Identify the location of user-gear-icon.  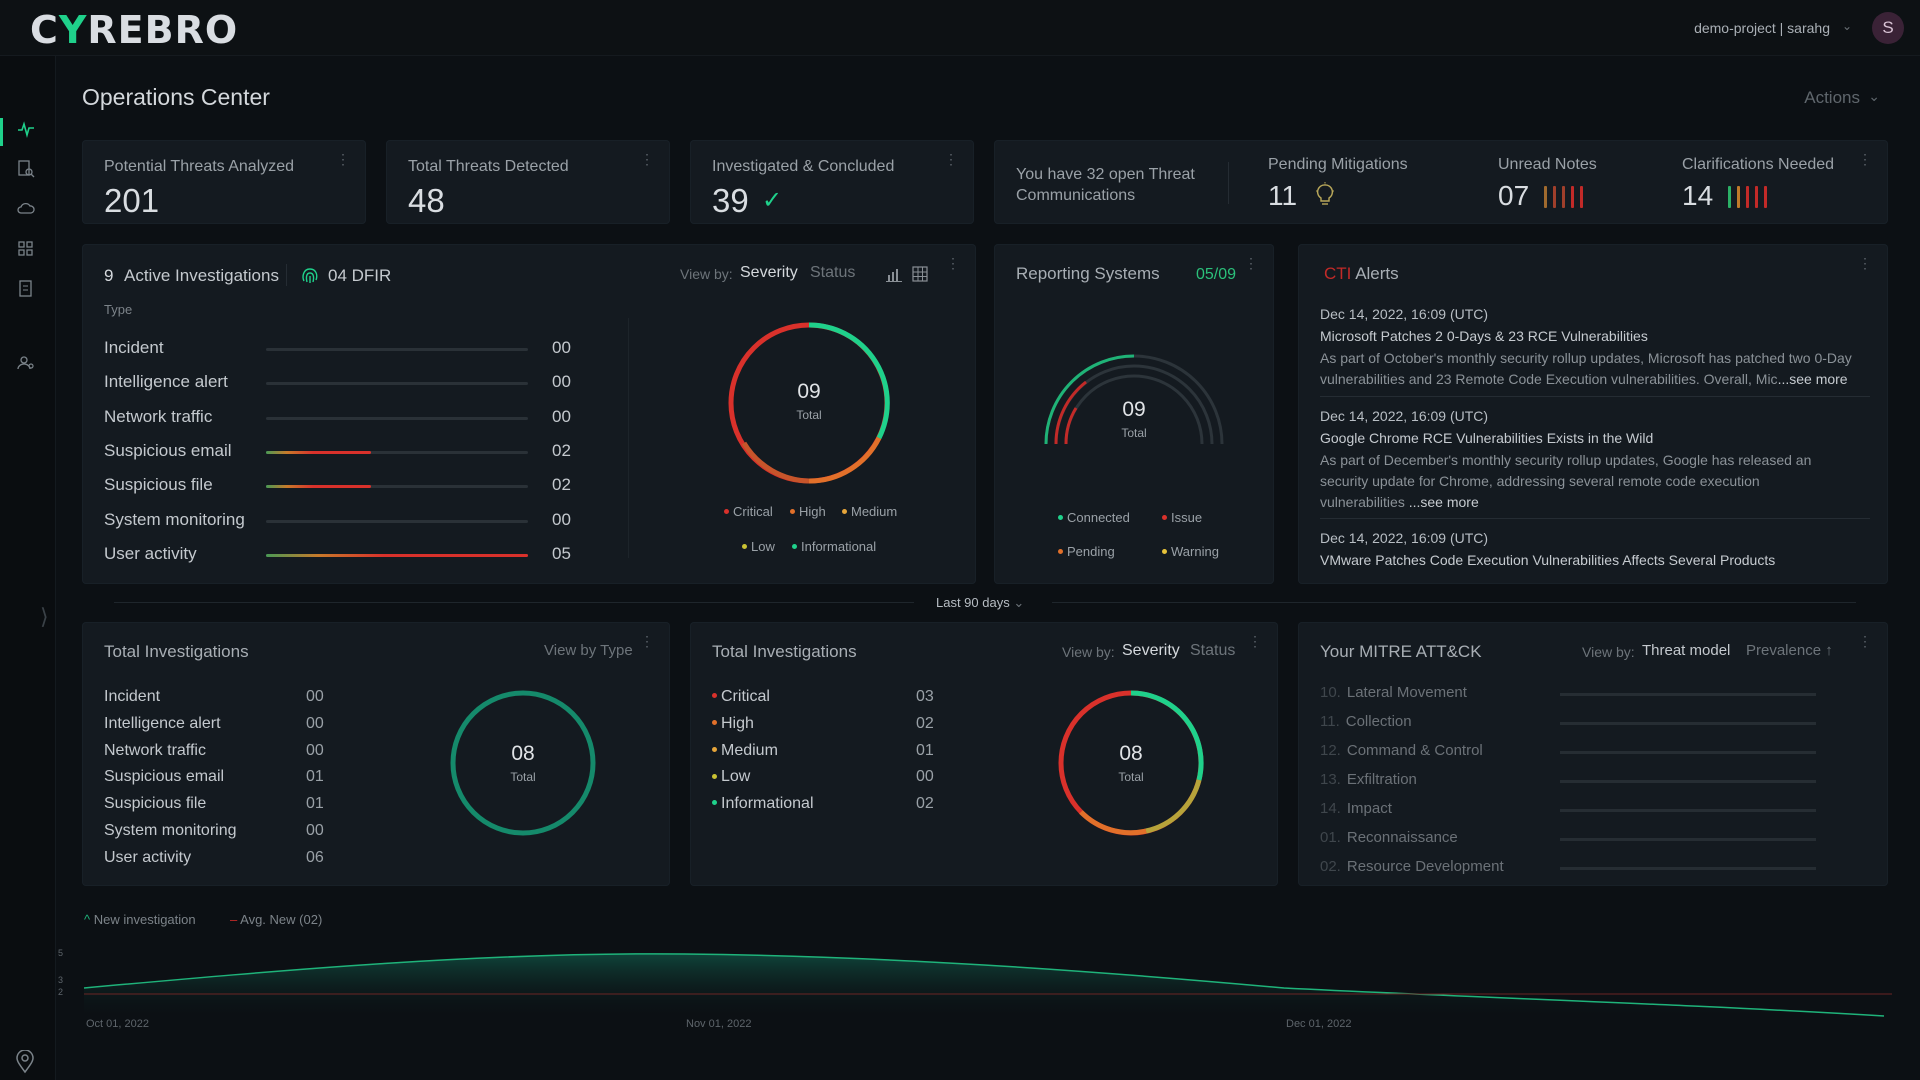
(26, 366).